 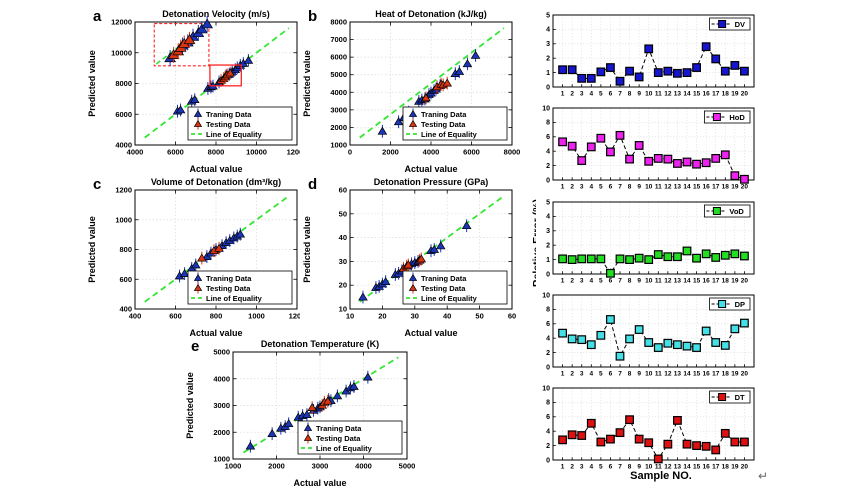 What do you see at coordinates (563, 187) in the screenshot?
I see `svg-text: 1` at bounding box center [563, 187].